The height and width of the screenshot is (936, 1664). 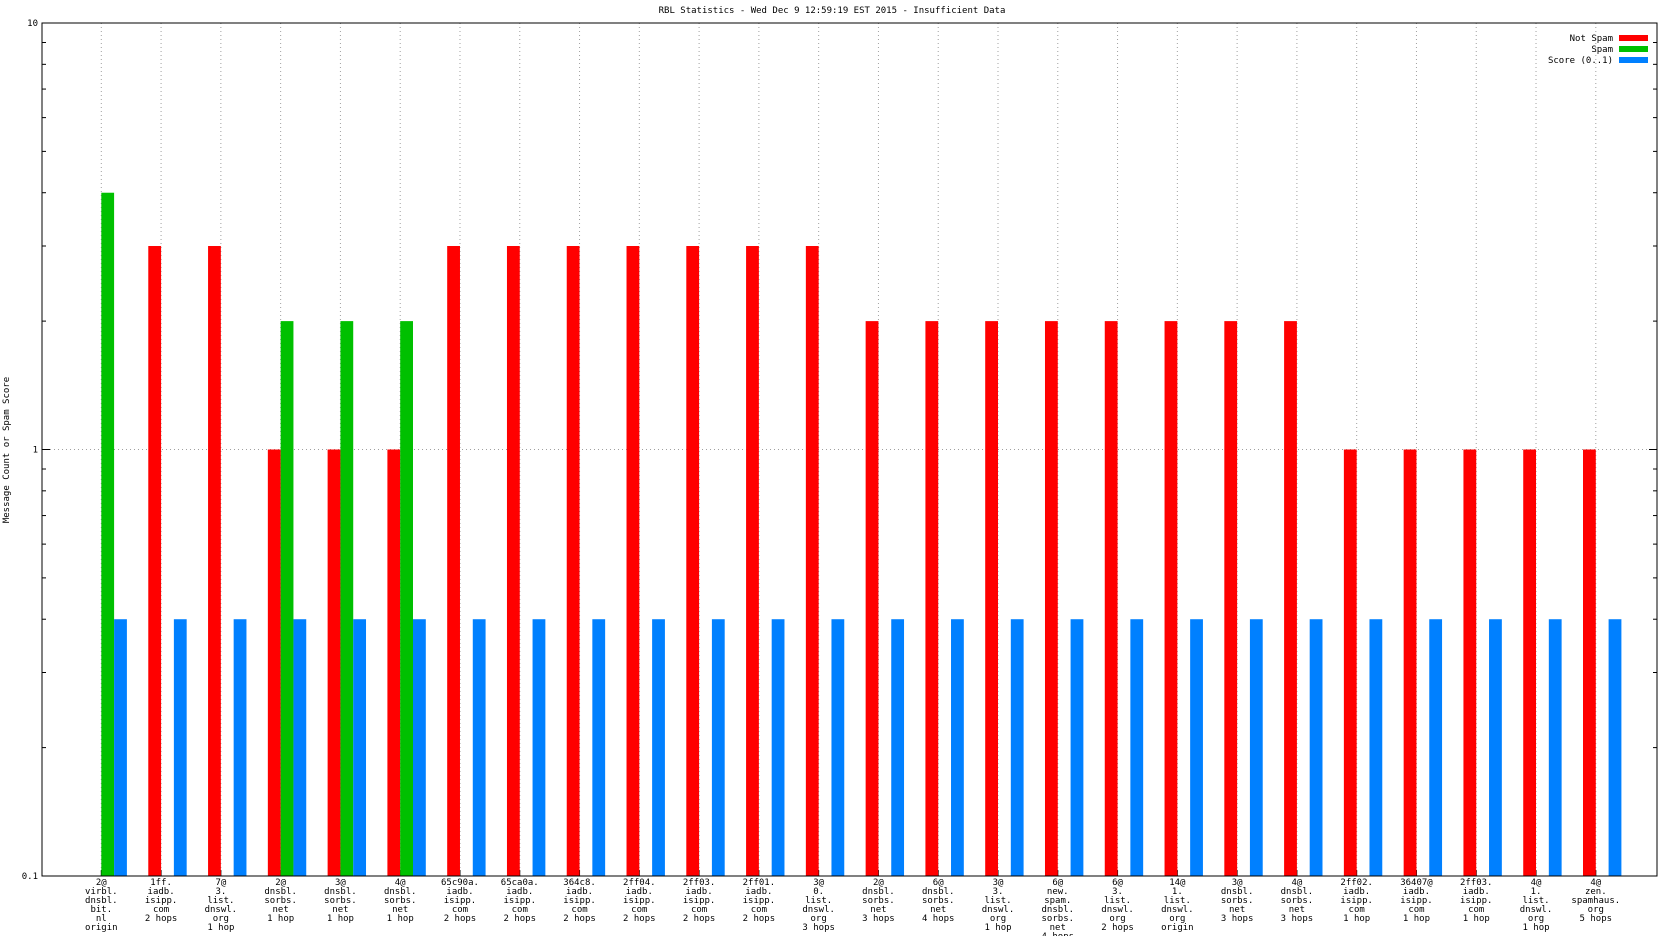 What do you see at coordinates (1602, 50) in the screenshot?
I see `legend-label: Spam` at bounding box center [1602, 50].